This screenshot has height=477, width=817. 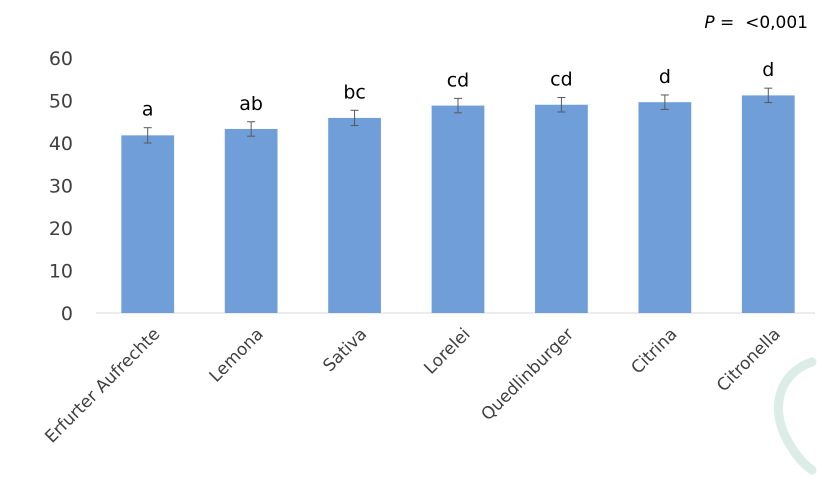 I want to click on x-tick-label: Lorelei, so click(x=447, y=351).